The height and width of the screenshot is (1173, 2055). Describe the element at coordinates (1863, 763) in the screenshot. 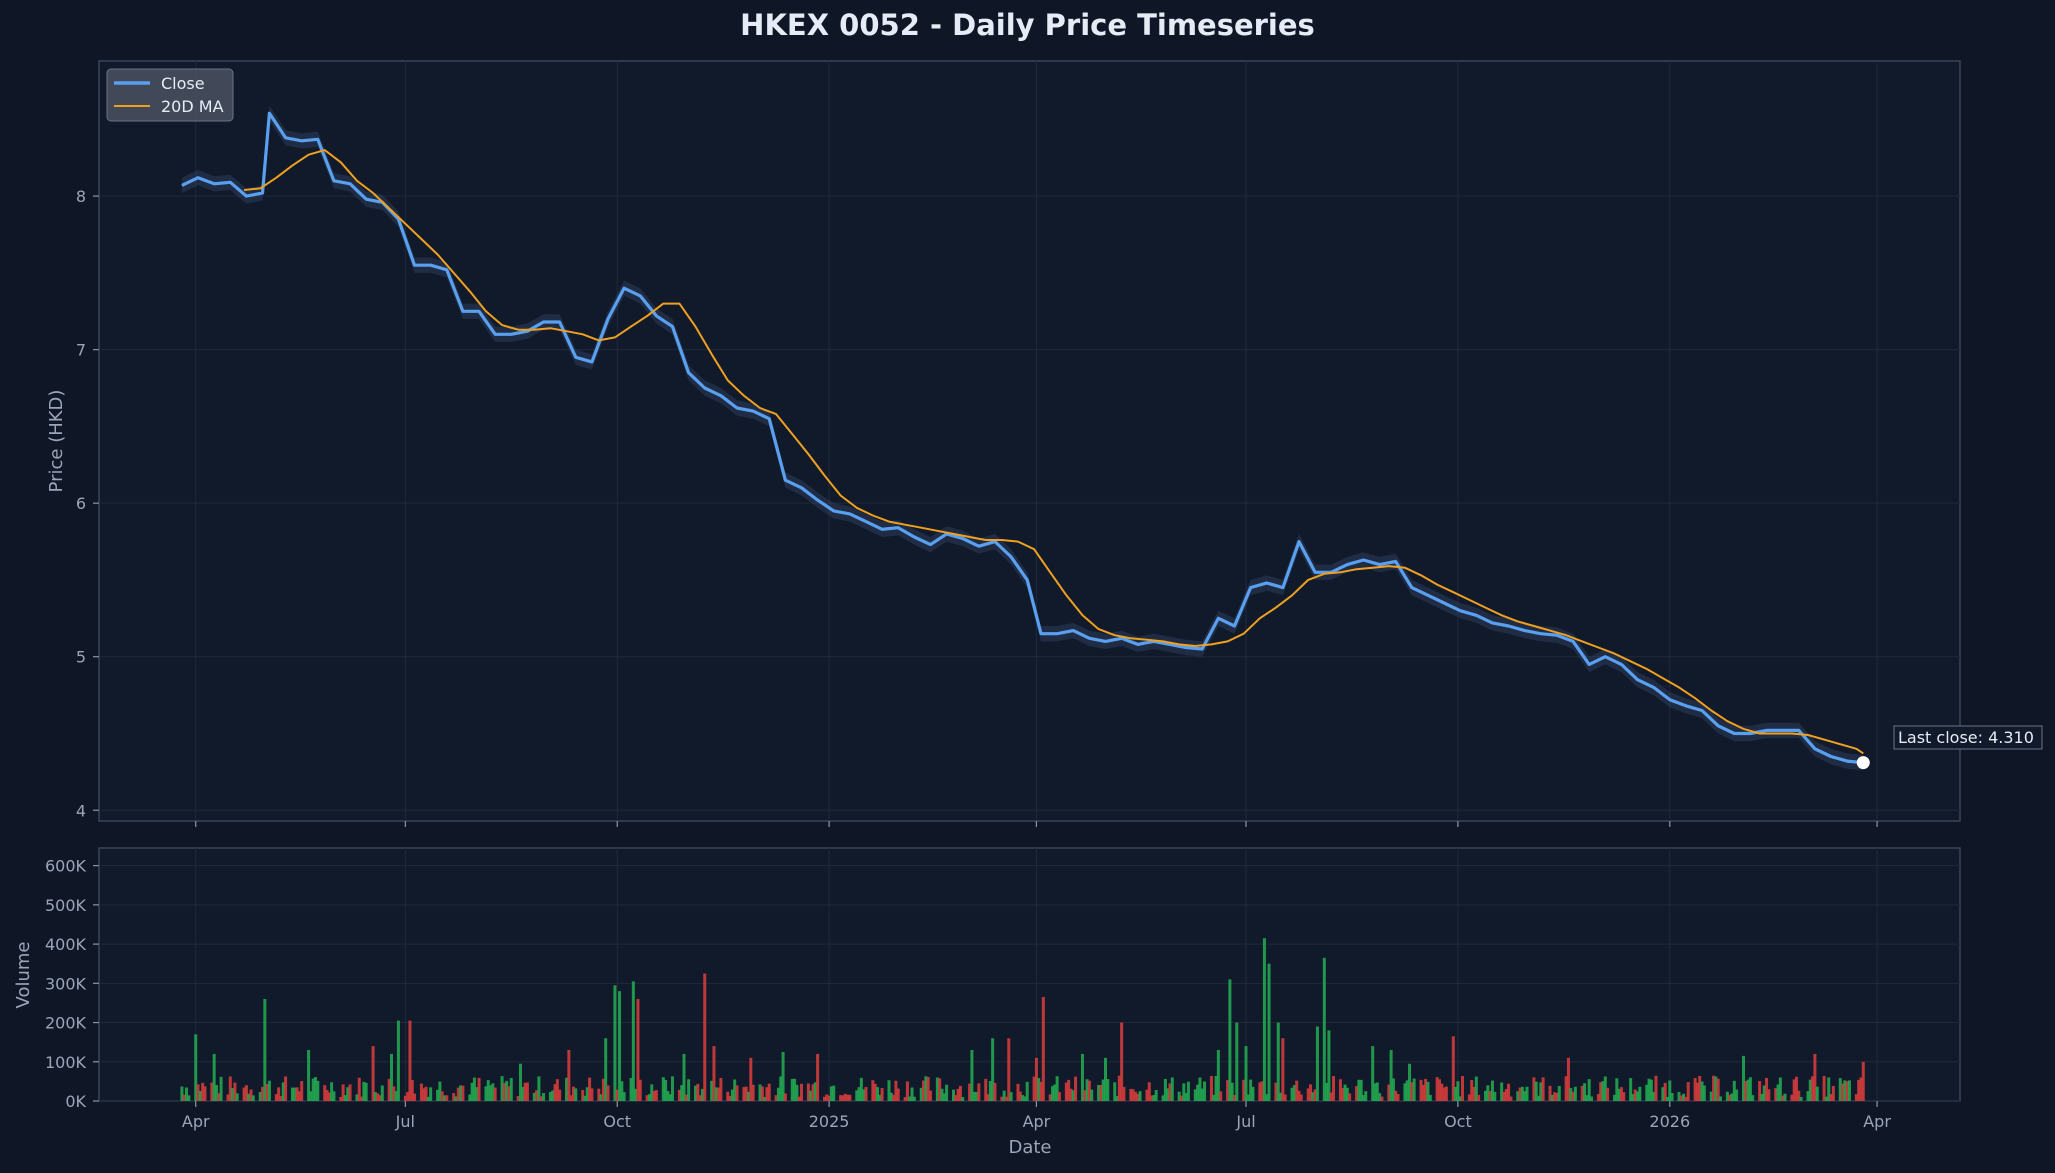

I see `last-close-marker` at that location.